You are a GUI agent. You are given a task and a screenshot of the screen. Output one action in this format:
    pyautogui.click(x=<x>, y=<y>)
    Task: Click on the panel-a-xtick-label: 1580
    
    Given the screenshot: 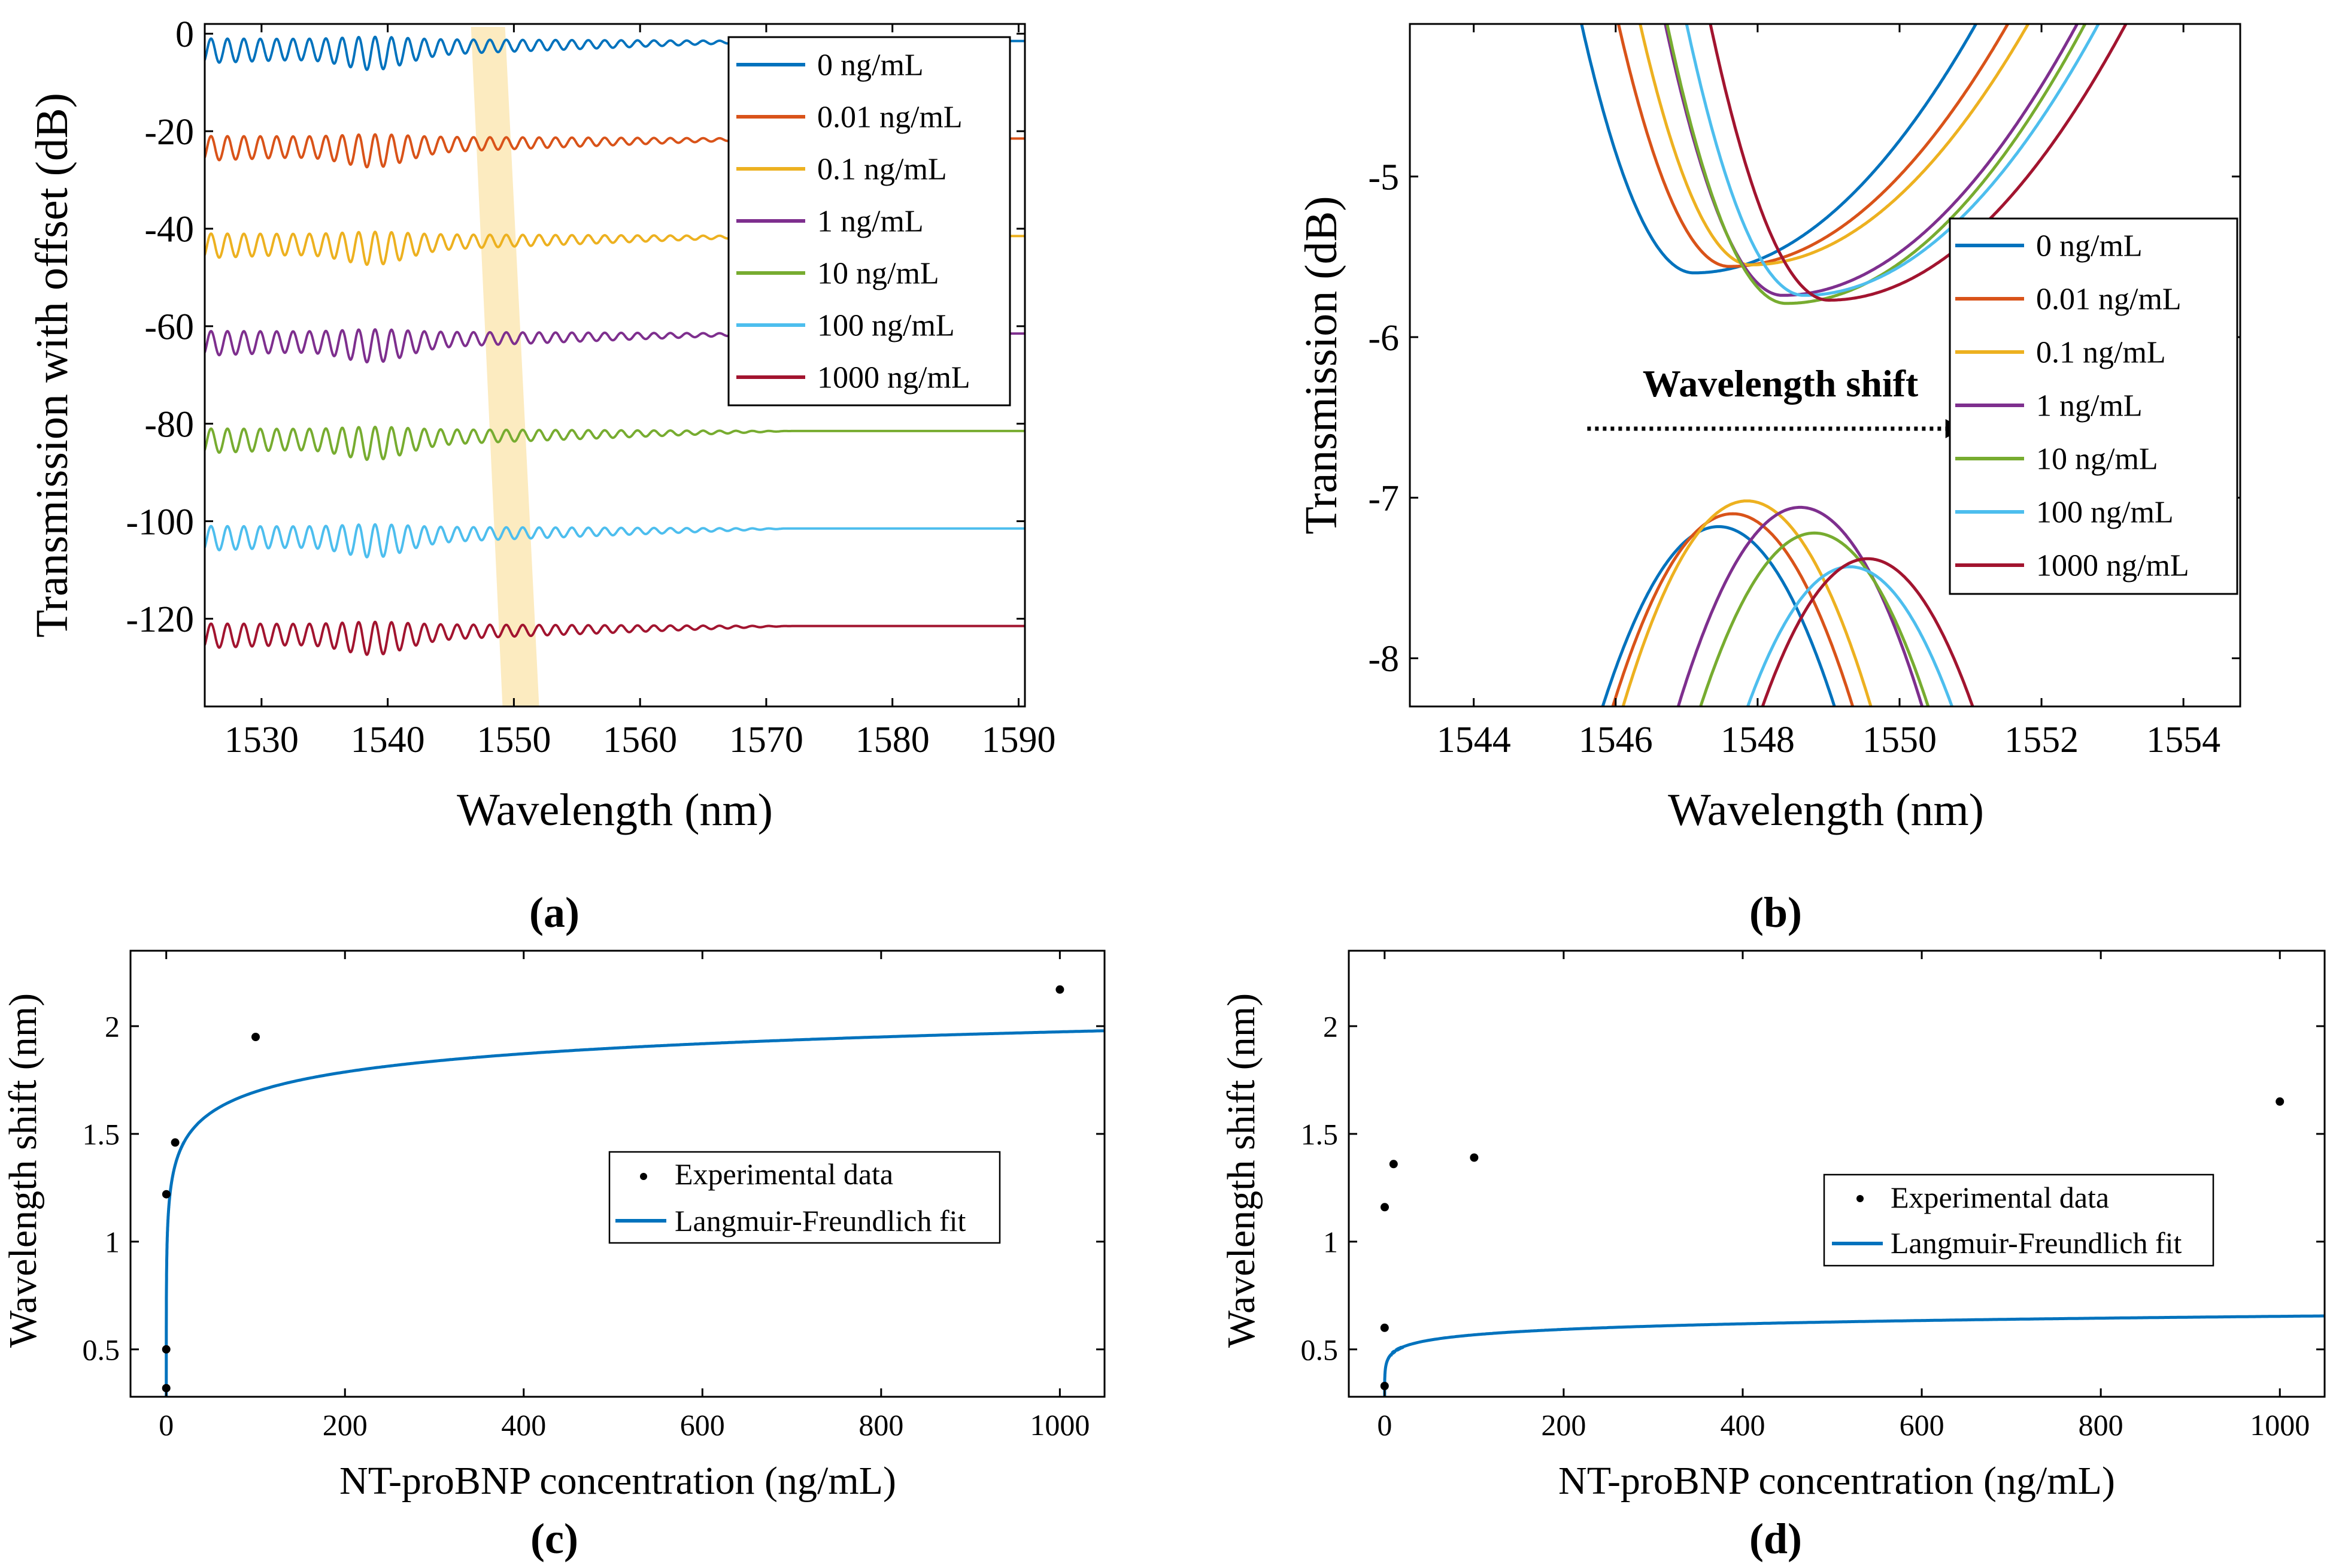 What is the action you would take?
    pyautogui.click(x=892, y=740)
    